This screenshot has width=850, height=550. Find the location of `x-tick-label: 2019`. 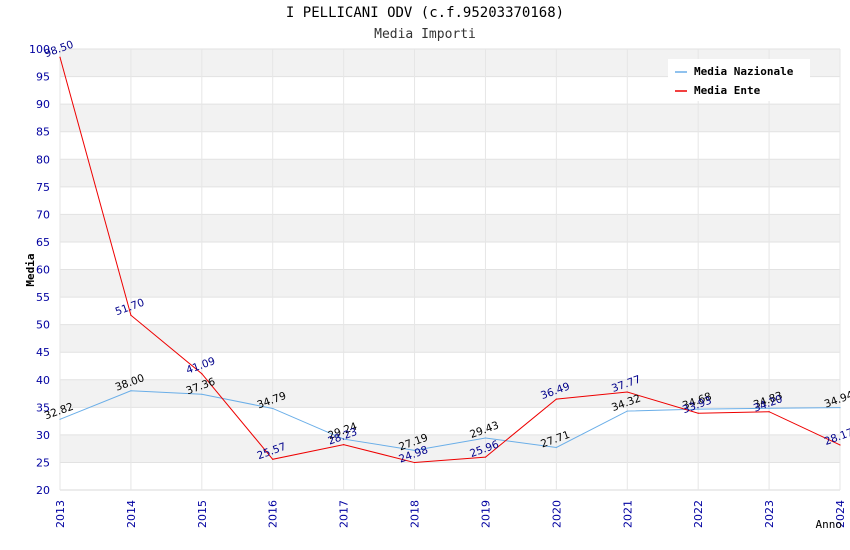

x-tick-label: 2019 is located at coordinates (485, 514).